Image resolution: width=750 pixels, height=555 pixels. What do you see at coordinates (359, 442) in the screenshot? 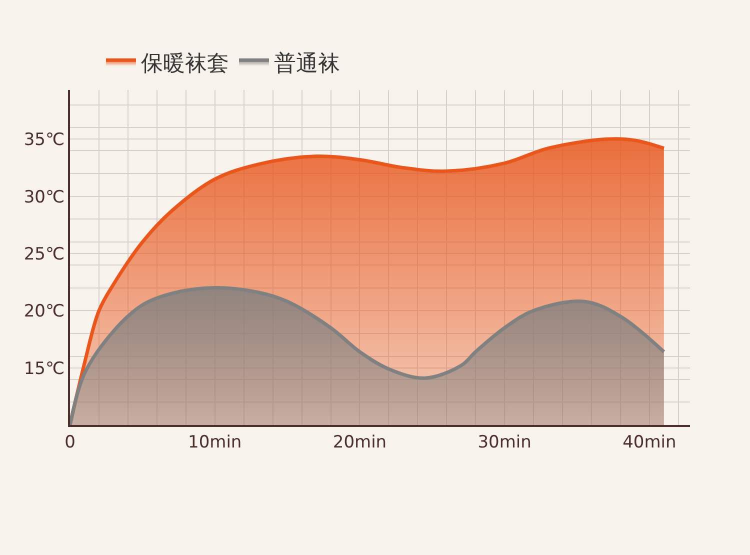
I see `x-tick-label: 20min` at bounding box center [359, 442].